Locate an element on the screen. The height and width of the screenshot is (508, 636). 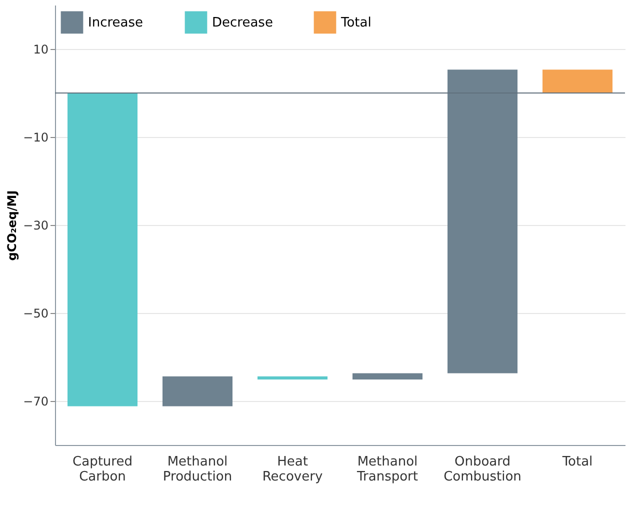
y-tick-label: −70 is located at coordinates (35, 401).